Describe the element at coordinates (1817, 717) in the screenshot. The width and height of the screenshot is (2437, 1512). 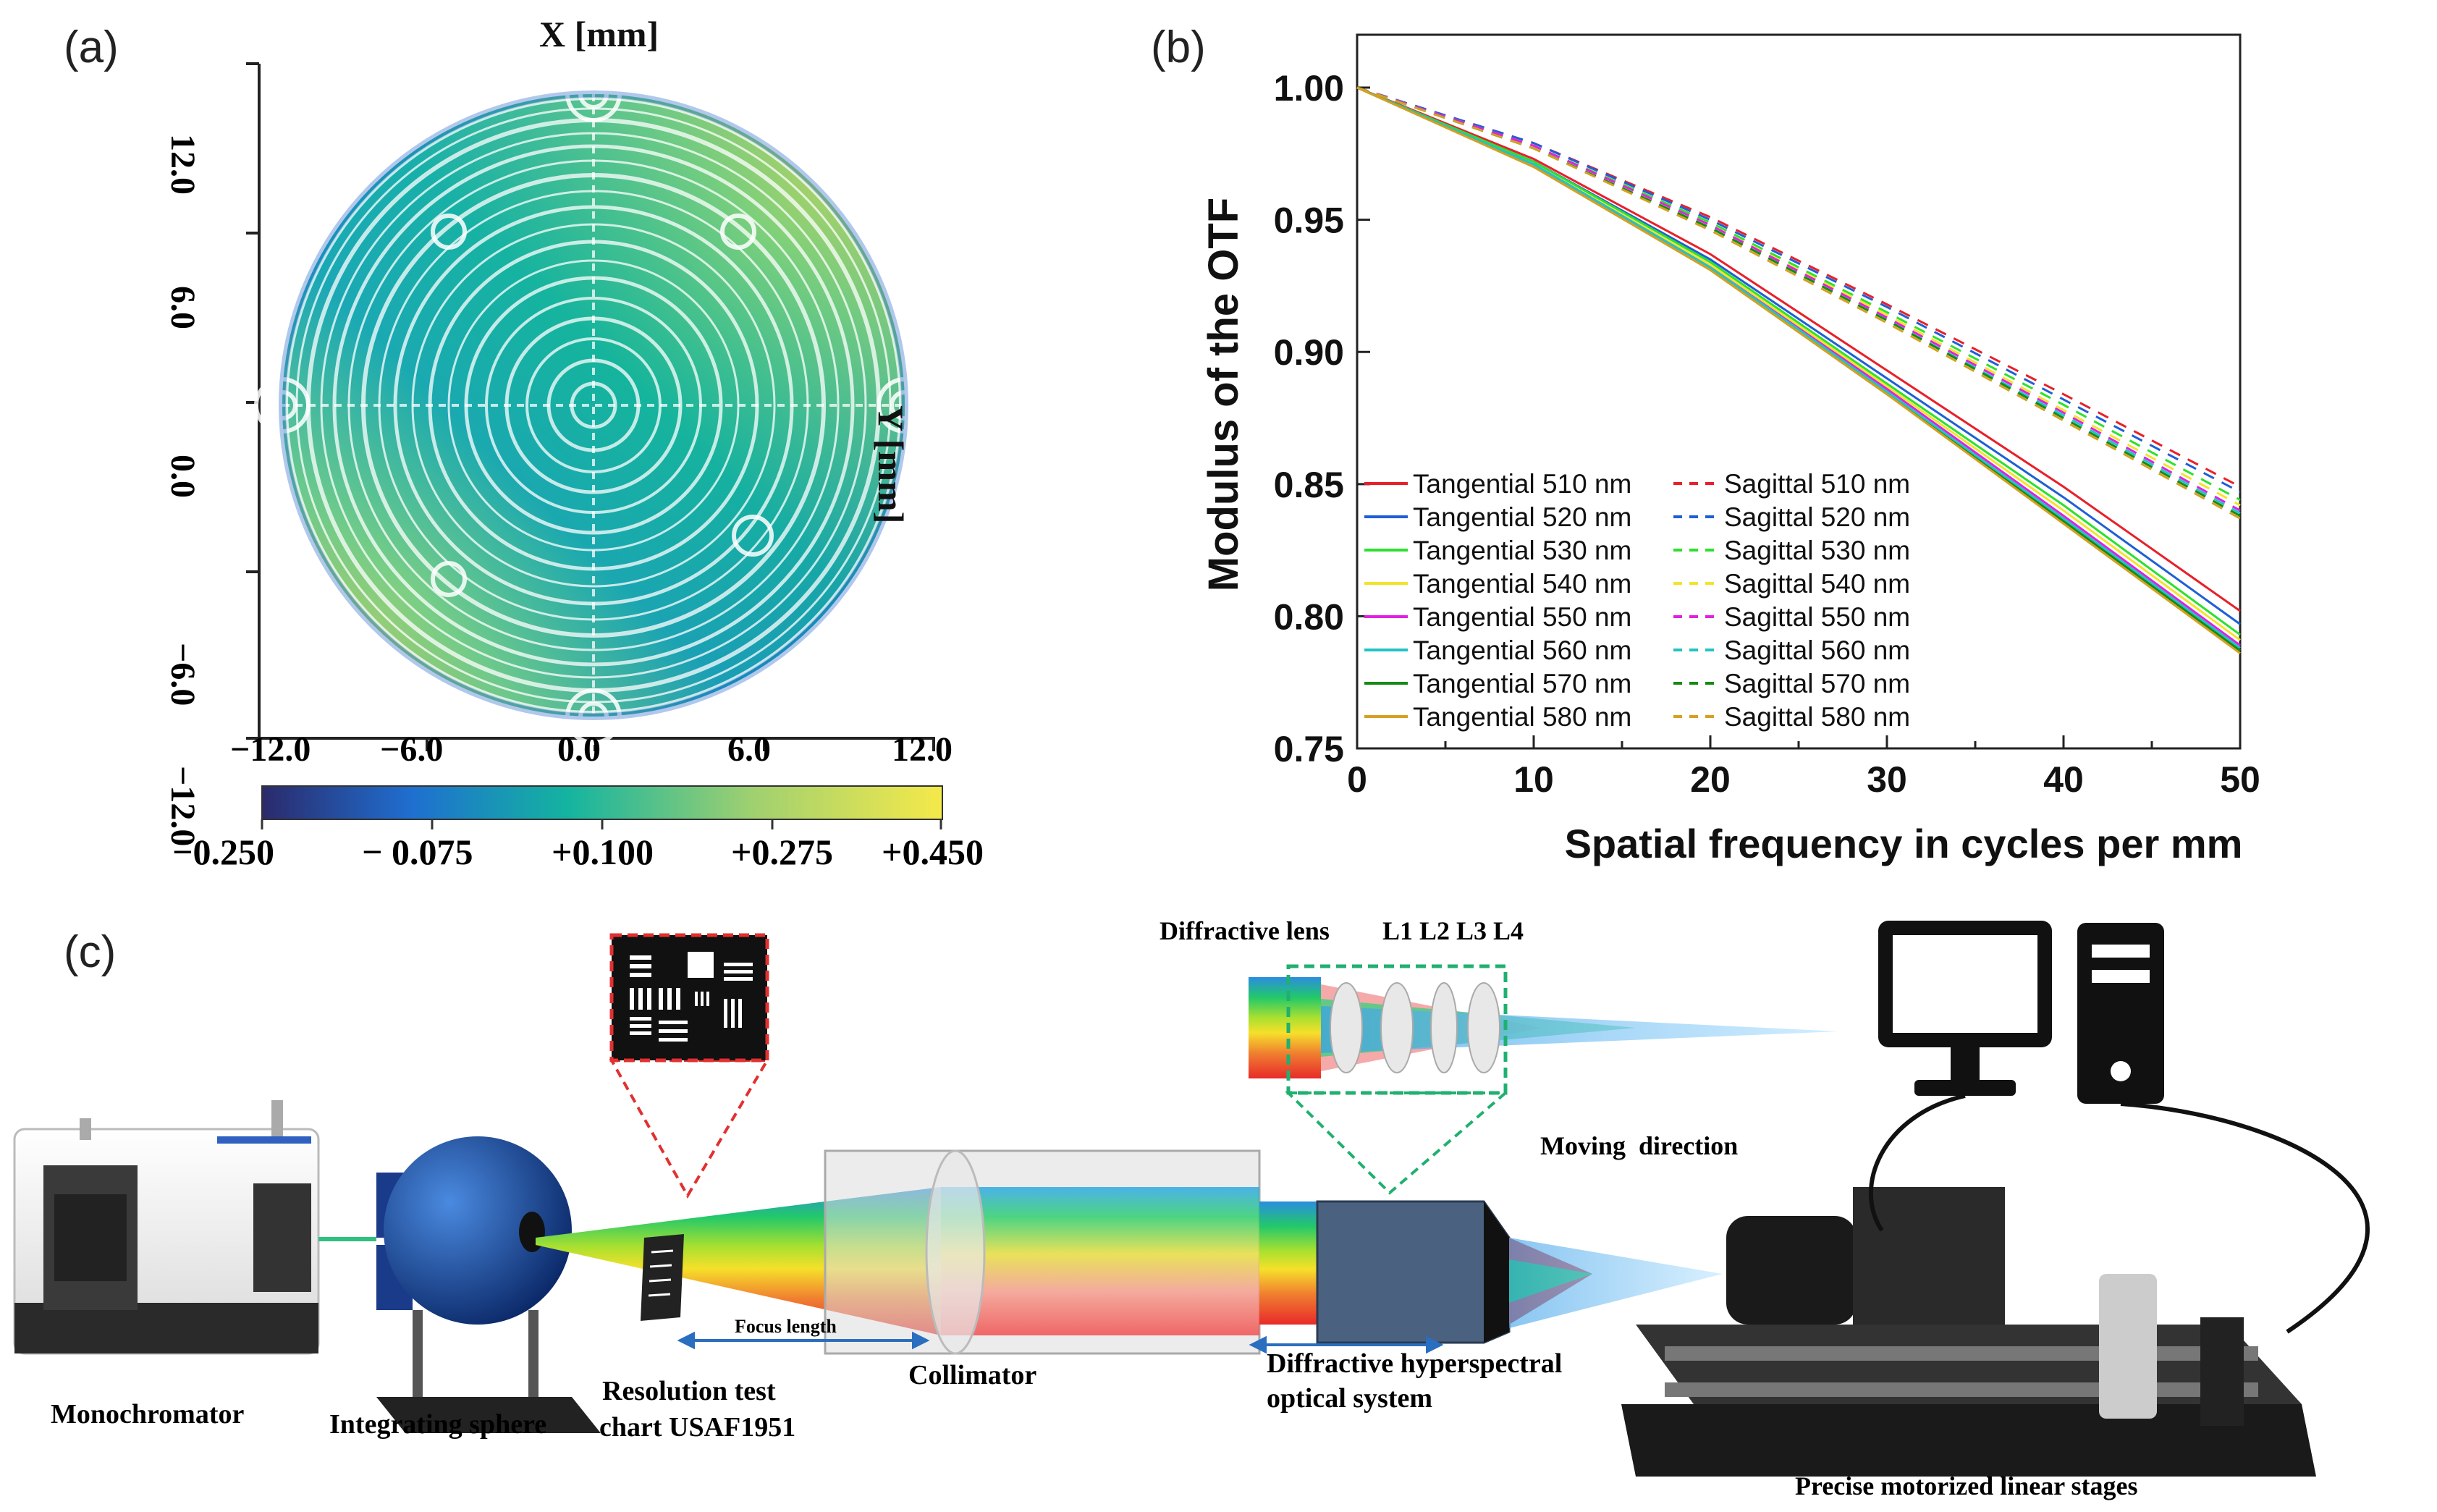
I see `legend-entry: Sagittal 580 nm` at that location.